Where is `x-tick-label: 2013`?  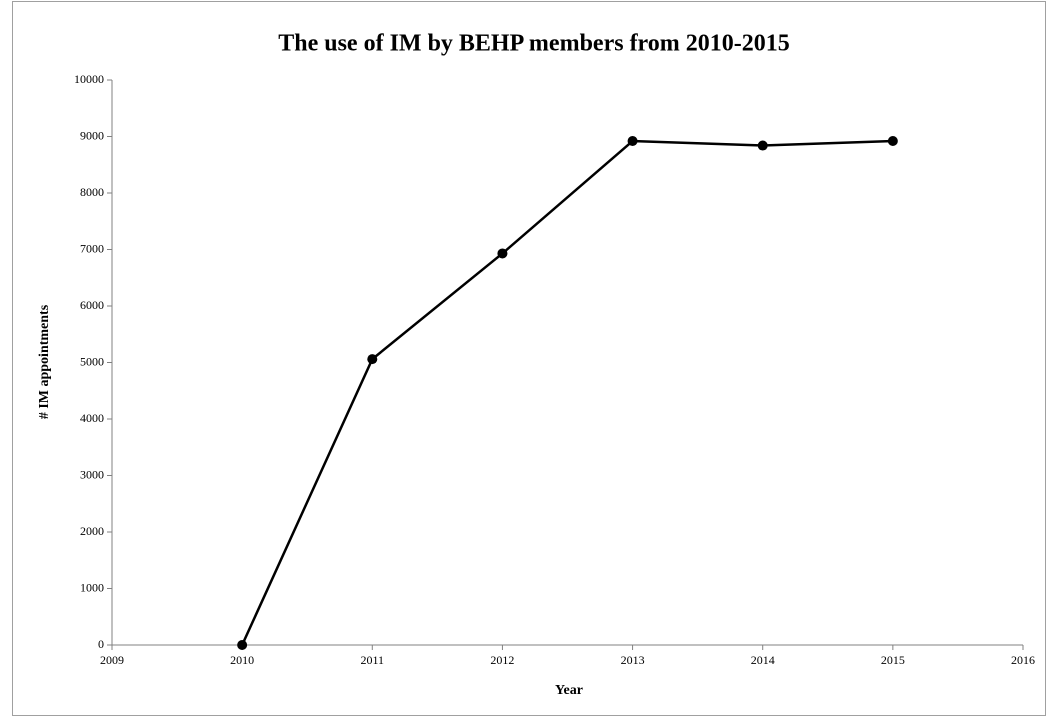 x-tick-label: 2013 is located at coordinates (633, 660).